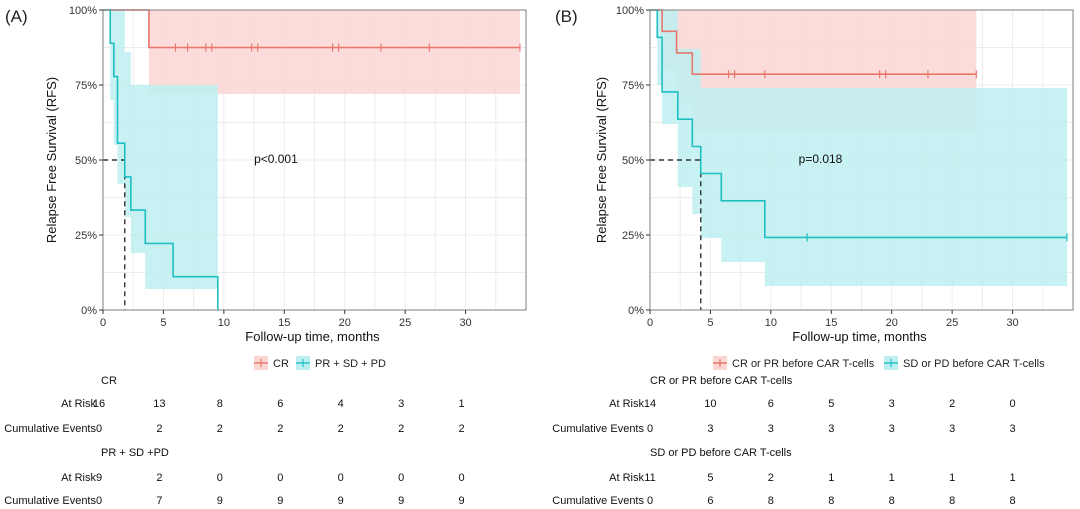 Image resolution: width=1080 pixels, height=509 pixels. I want to click on at-risk-value: 10, so click(710, 404).